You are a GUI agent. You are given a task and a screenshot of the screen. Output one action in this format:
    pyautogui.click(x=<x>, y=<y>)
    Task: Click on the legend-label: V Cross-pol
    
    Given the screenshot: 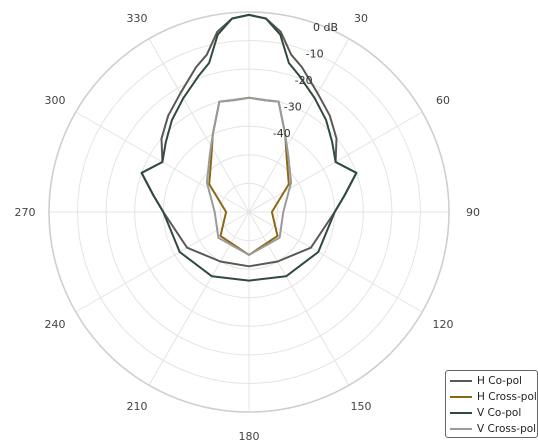 What is the action you would take?
    pyautogui.click(x=507, y=429)
    